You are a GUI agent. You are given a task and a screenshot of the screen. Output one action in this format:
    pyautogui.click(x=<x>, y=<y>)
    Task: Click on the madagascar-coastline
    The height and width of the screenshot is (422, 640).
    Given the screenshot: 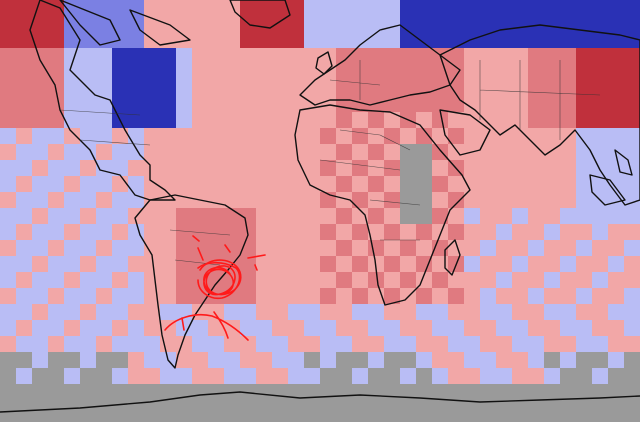 What is the action you would take?
    pyautogui.click(x=452, y=257)
    